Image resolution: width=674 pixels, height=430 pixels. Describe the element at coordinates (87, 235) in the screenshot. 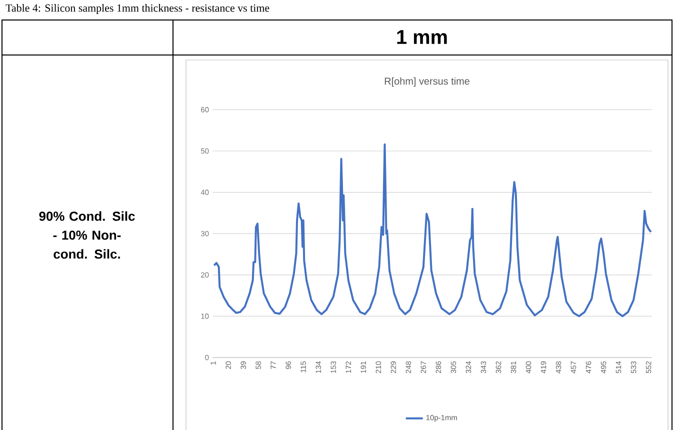

I see `text: 90% Cond. Silc - 10% Non-cond. Silc.` at that location.